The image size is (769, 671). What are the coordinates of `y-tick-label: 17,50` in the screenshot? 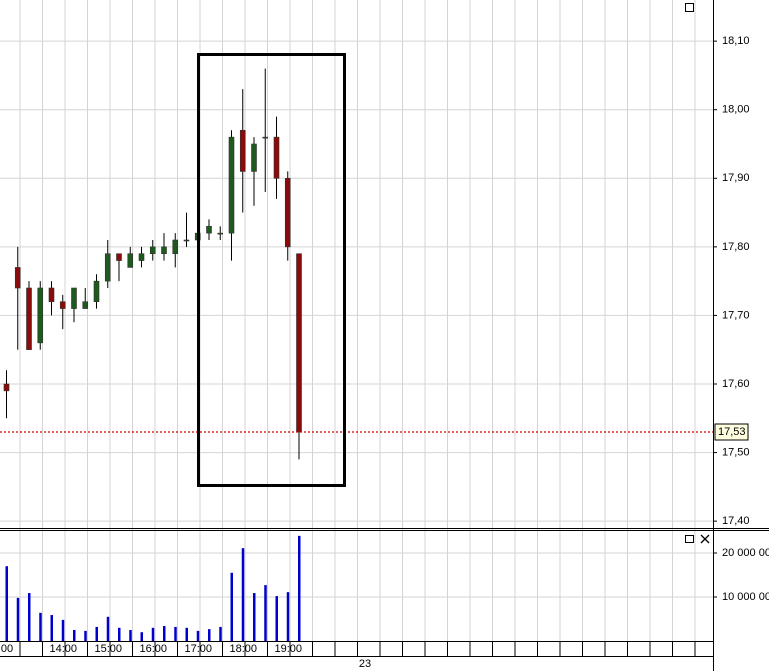 It's located at (736, 452).